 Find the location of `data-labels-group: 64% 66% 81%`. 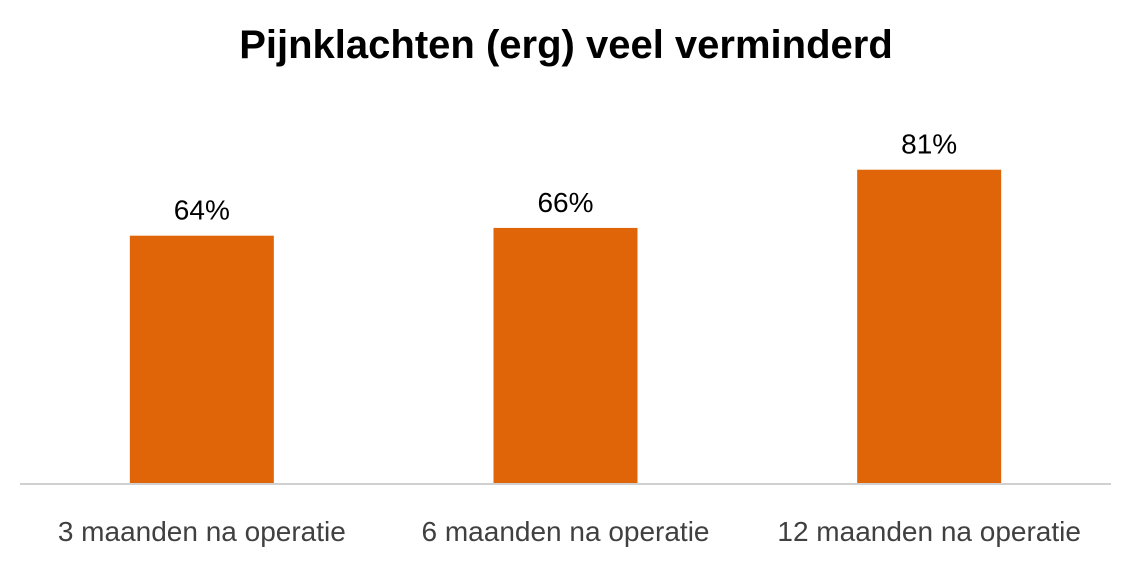

data-labels-group: 64% 66% 81% is located at coordinates (565, 177).